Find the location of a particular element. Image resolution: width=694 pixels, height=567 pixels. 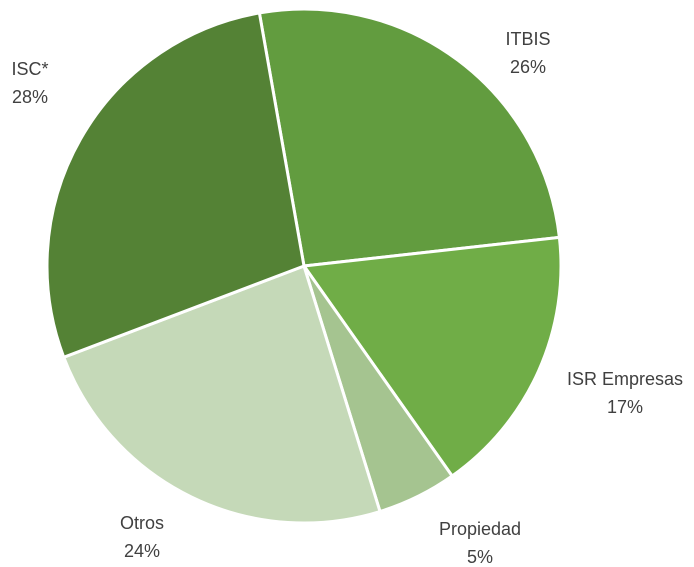

slice-label: Otros is located at coordinates (142, 523).